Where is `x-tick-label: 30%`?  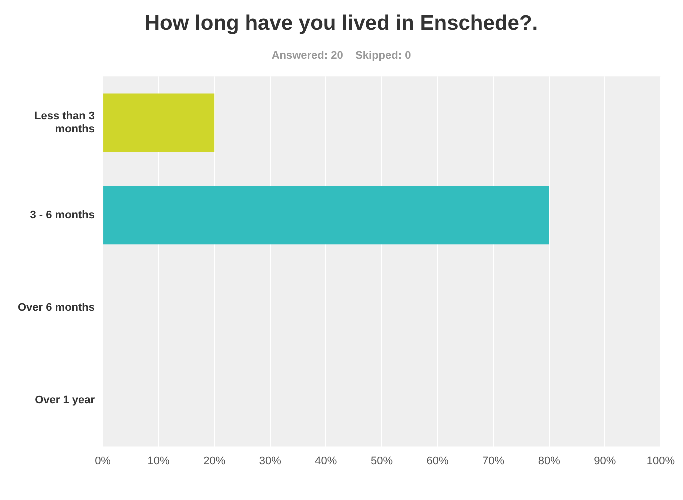 x-tick-label: 30% is located at coordinates (270, 461).